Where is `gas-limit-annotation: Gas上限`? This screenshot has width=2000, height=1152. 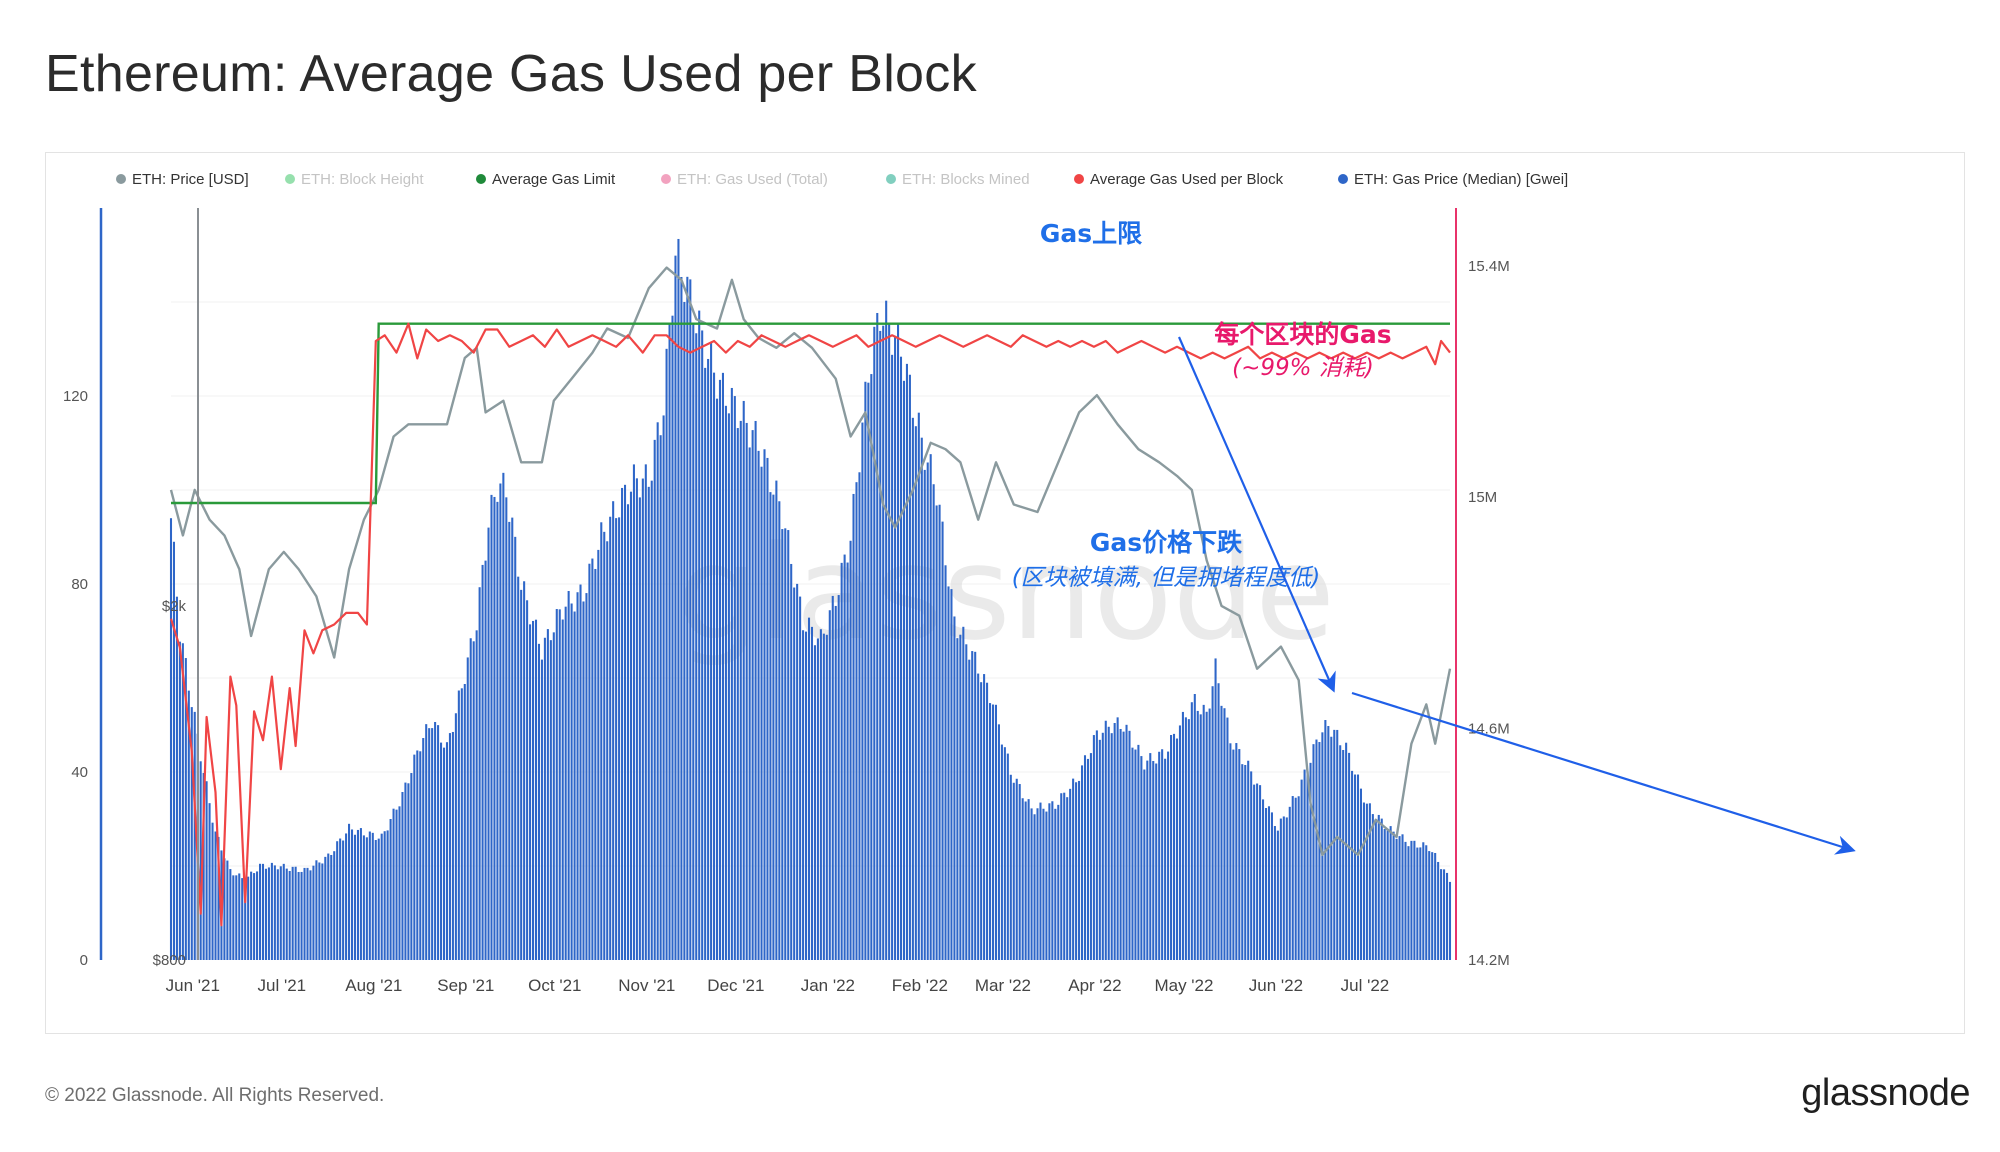
gas-limit-annotation: Gas上限 is located at coordinates (1091, 233).